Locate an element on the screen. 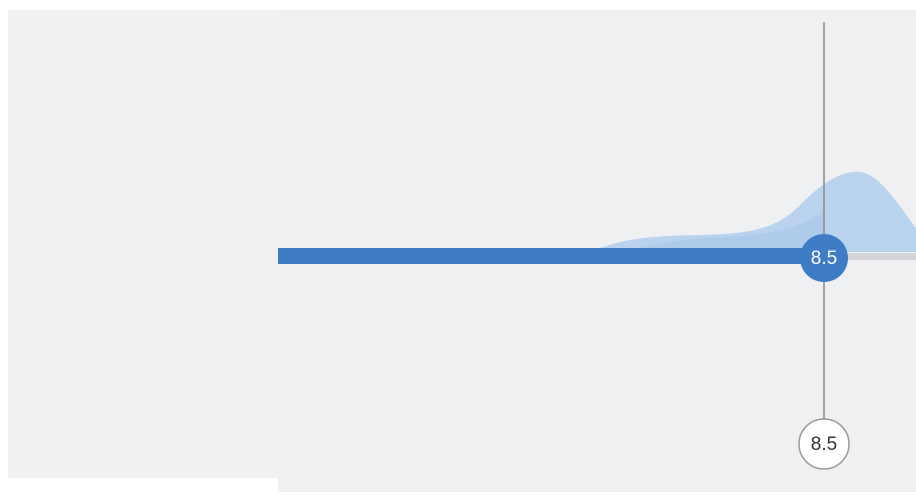 This screenshot has height=495, width=916. marker-circle is located at coordinates (824, 444).